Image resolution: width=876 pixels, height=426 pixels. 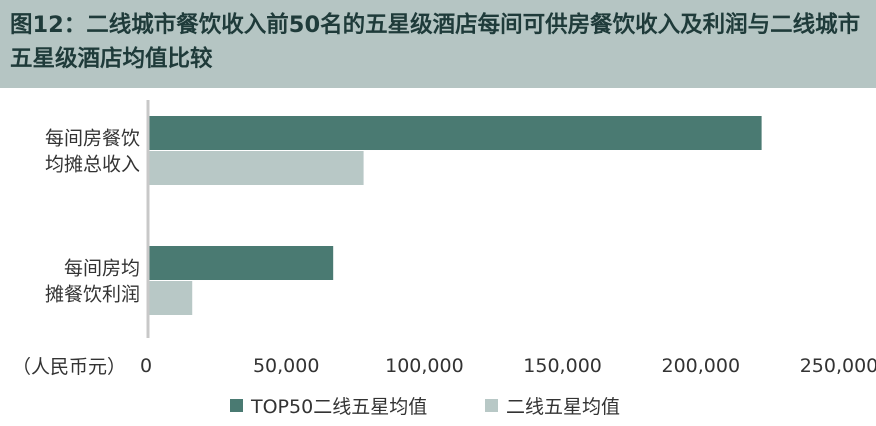 I want to click on legend-item-average: 二线五星均值, so click(x=552, y=405).